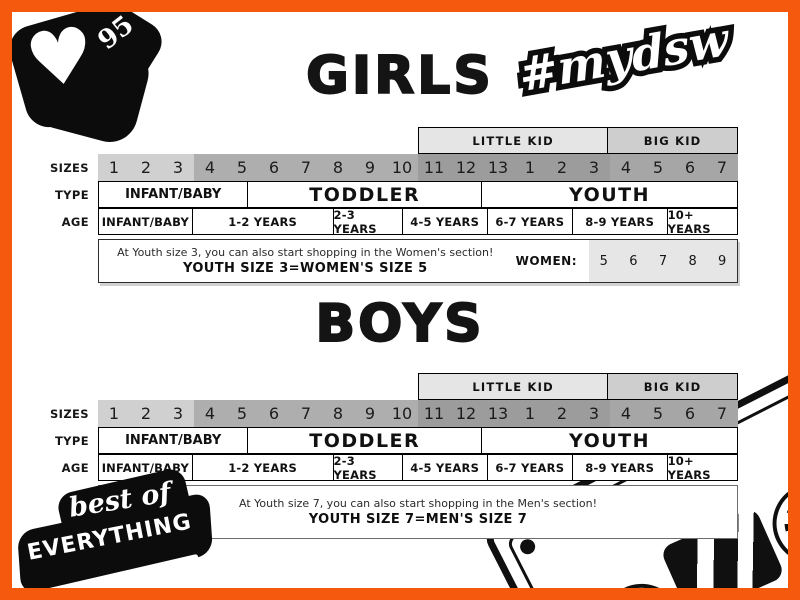  Describe the element at coordinates (610, 440) in the screenshot. I see `boys-type-youth: YOUTH` at that location.